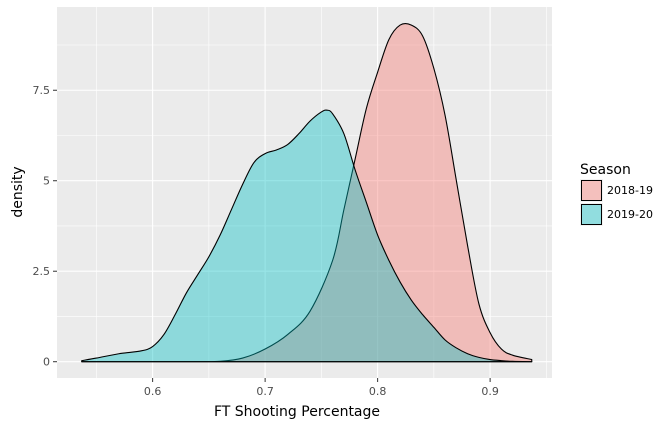 This screenshot has width=672, height=428. I want to click on x-axis-title: FT Shooting Percentage, so click(297, 412).